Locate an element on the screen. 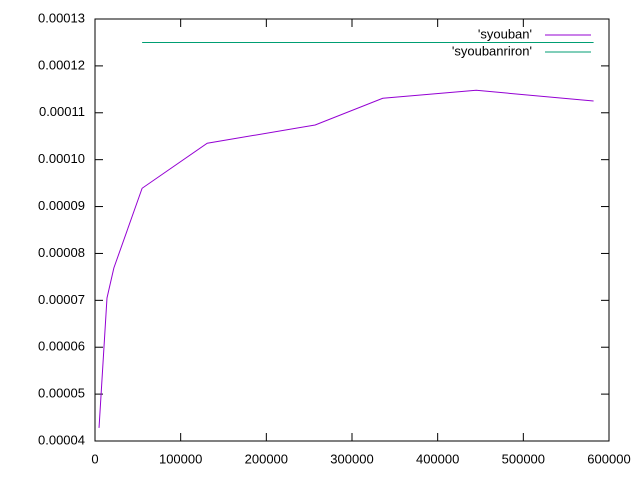 This screenshot has height=485, width=640. x-tick-label: 0 is located at coordinates (94, 458).